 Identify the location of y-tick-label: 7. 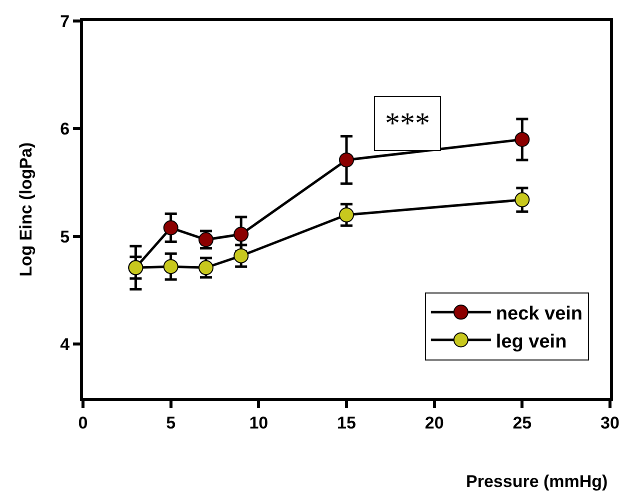
(65, 21).